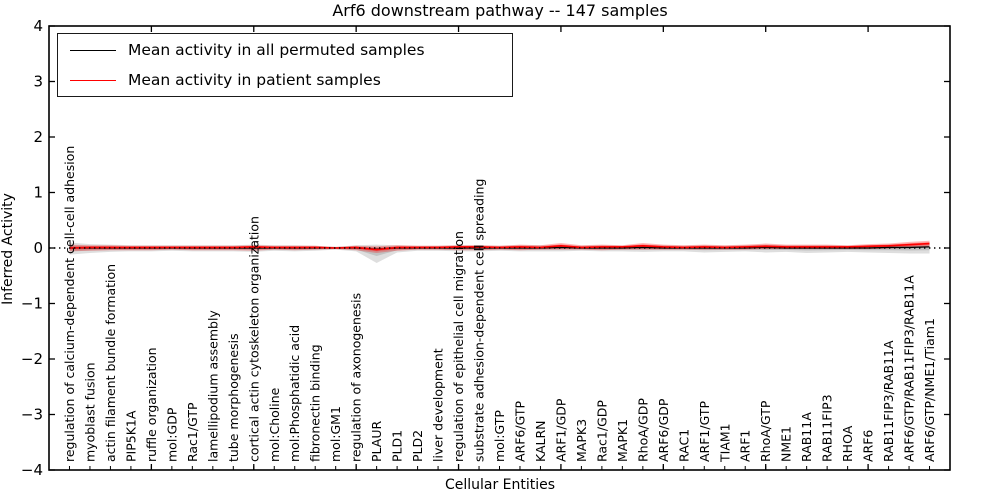 This screenshot has width=1000, height=500. What do you see at coordinates (765, 431) in the screenshot?
I see `category-label: RhoA/GTP` at bounding box center [765, 431].